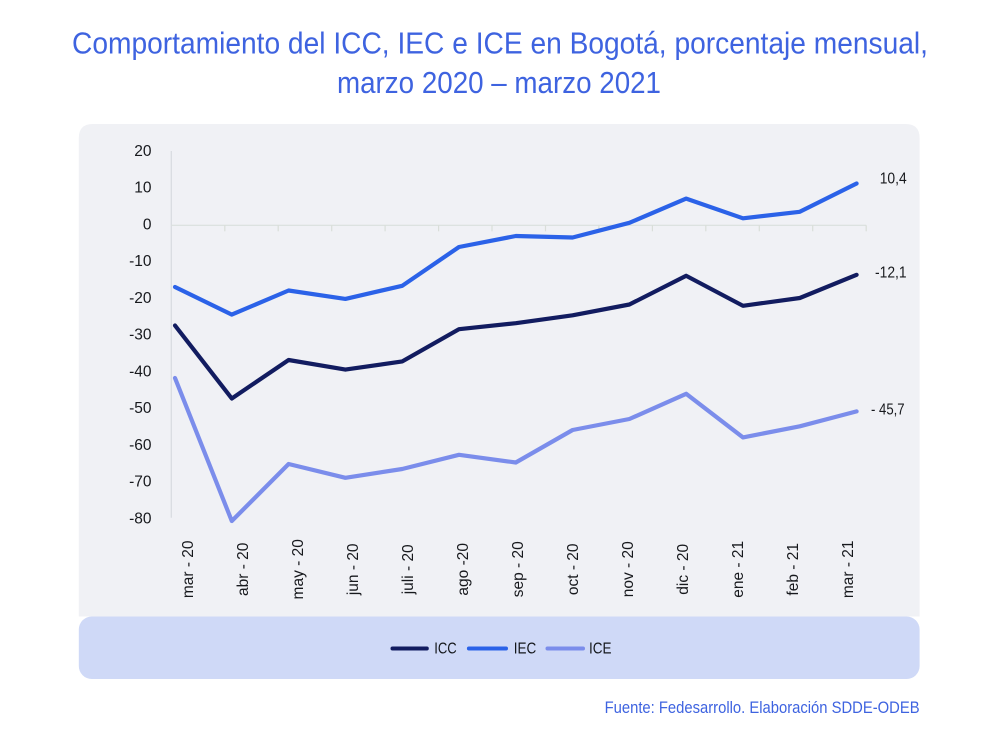  What do you see at coordinates (140, 261) in the screenshot?
I see `svg-text: -10` at bounding box center [140, 261].